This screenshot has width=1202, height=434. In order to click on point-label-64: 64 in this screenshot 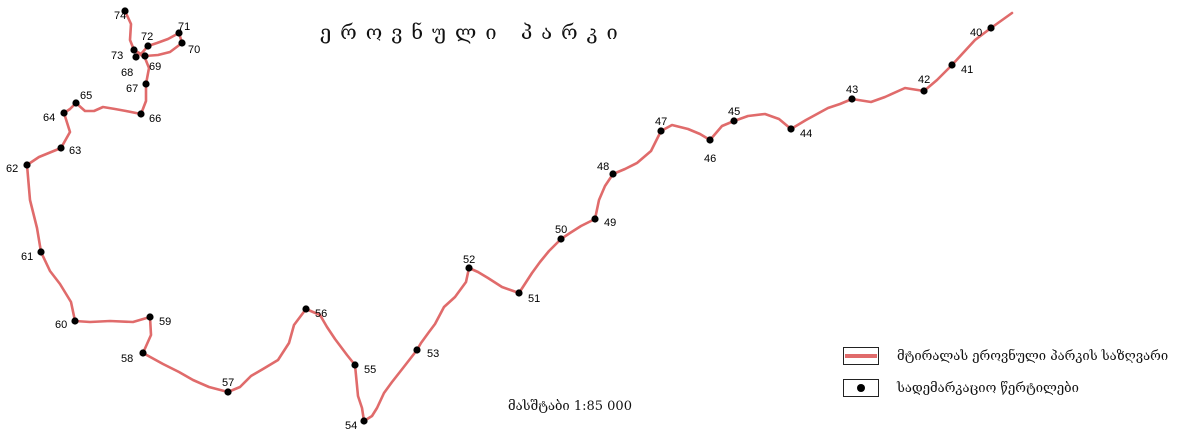, I will do `click(49, 118)`.